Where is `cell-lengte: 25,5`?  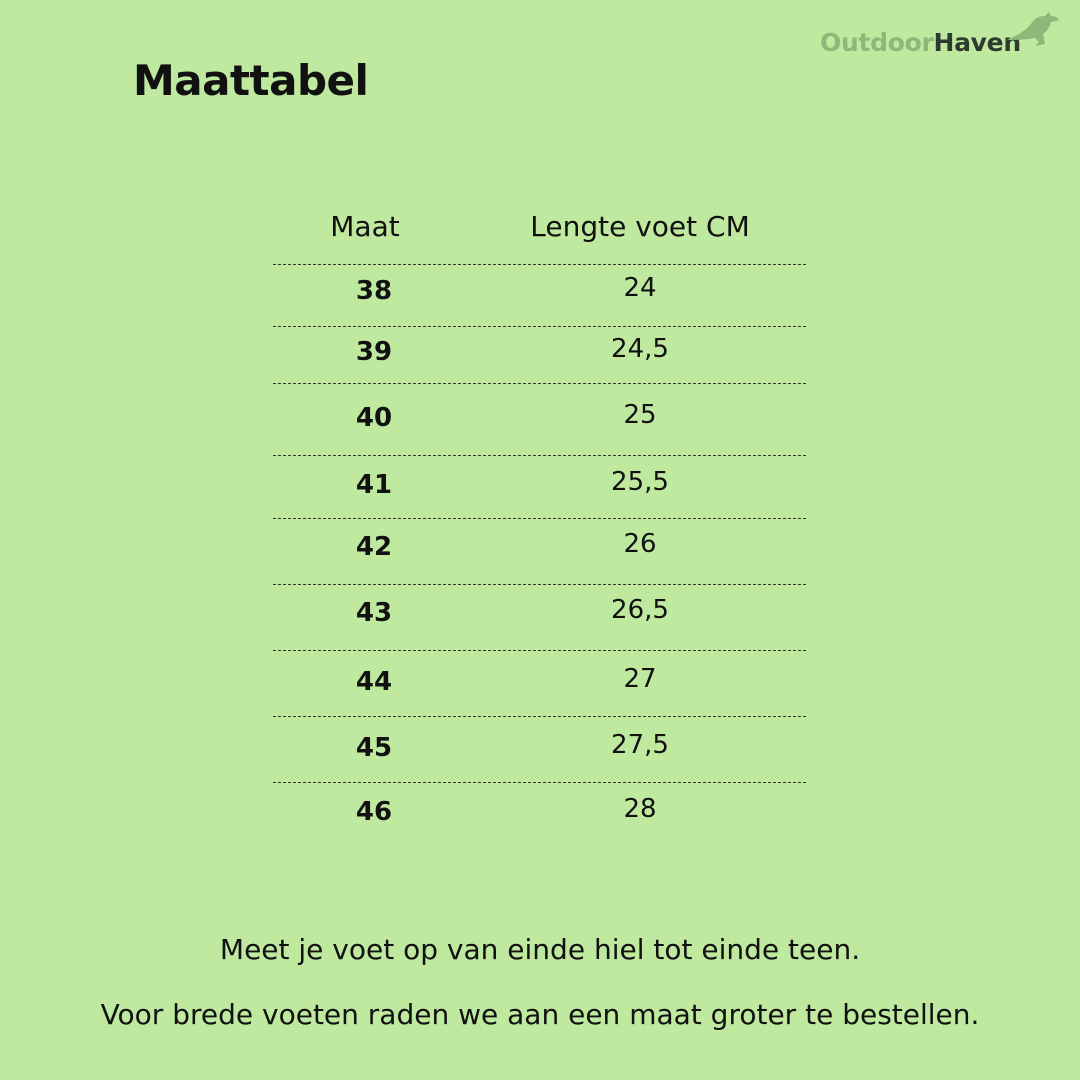
cell-lengte: 25,5 is located at coordinates (640, 482).